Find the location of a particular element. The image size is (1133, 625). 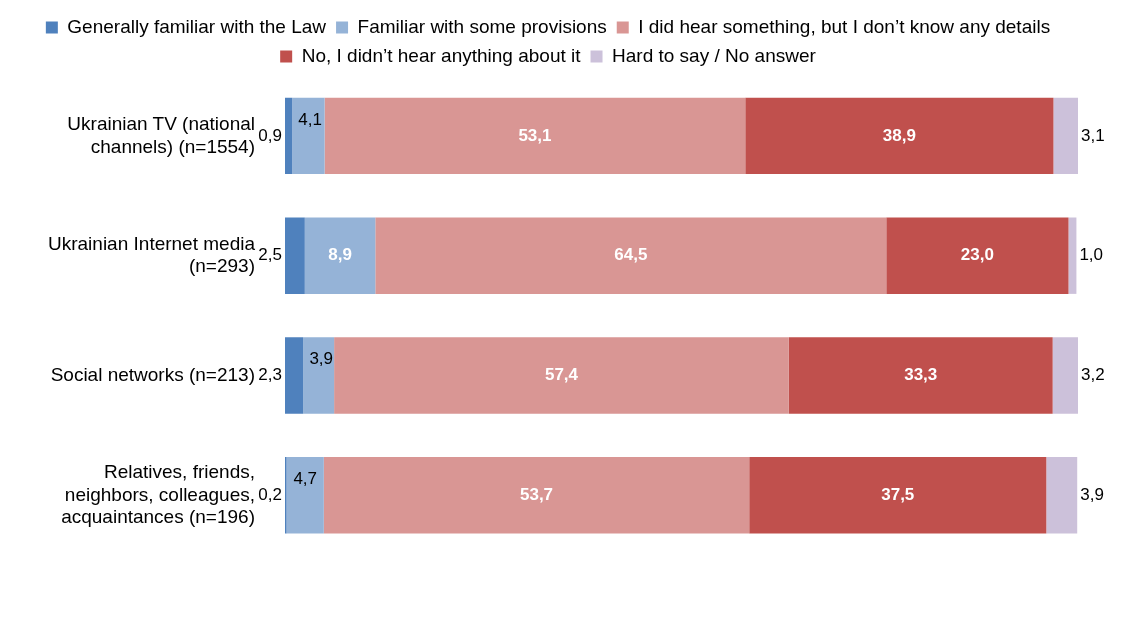

data-label: 0,9 is located at coordinates (270, 135).